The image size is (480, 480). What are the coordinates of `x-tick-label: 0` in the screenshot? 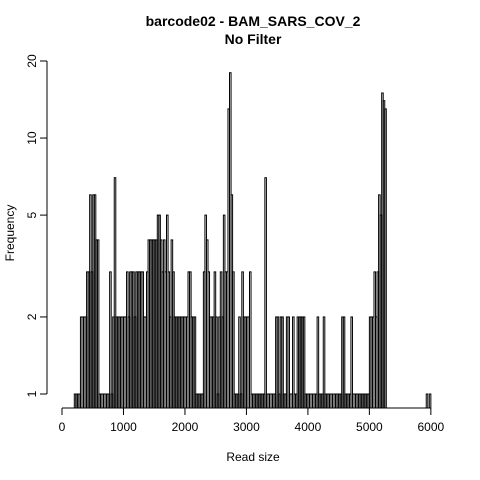 It's located at (62, 427).